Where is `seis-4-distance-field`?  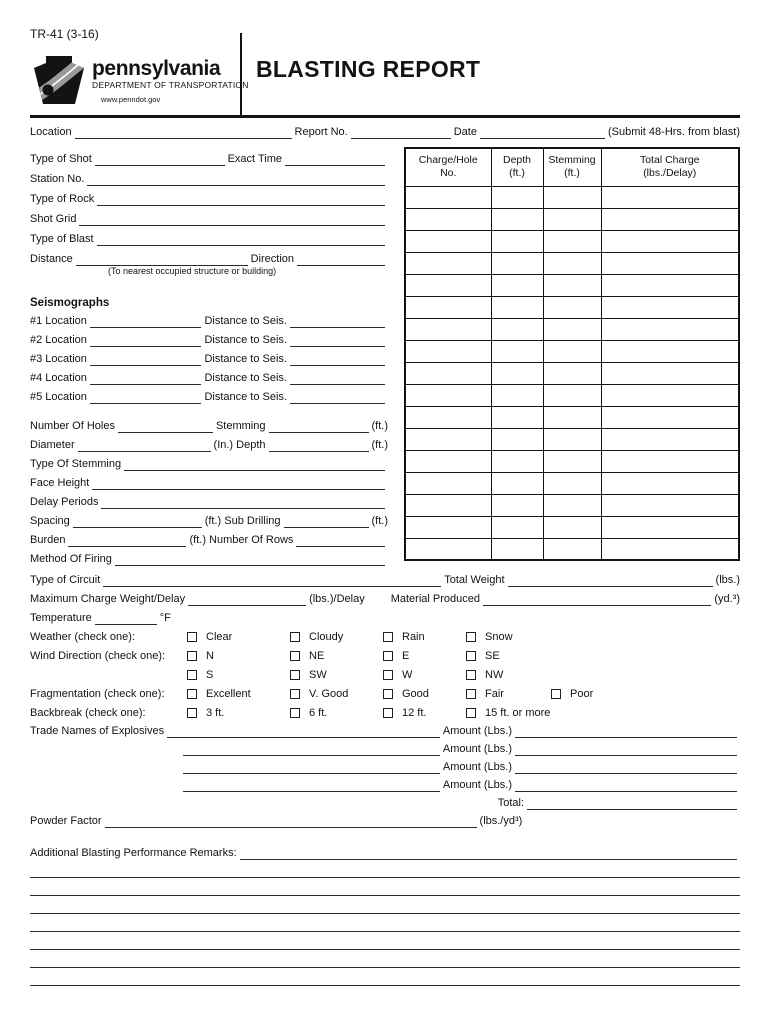
seis-4-distance-field is located at coordinates (337, 379).